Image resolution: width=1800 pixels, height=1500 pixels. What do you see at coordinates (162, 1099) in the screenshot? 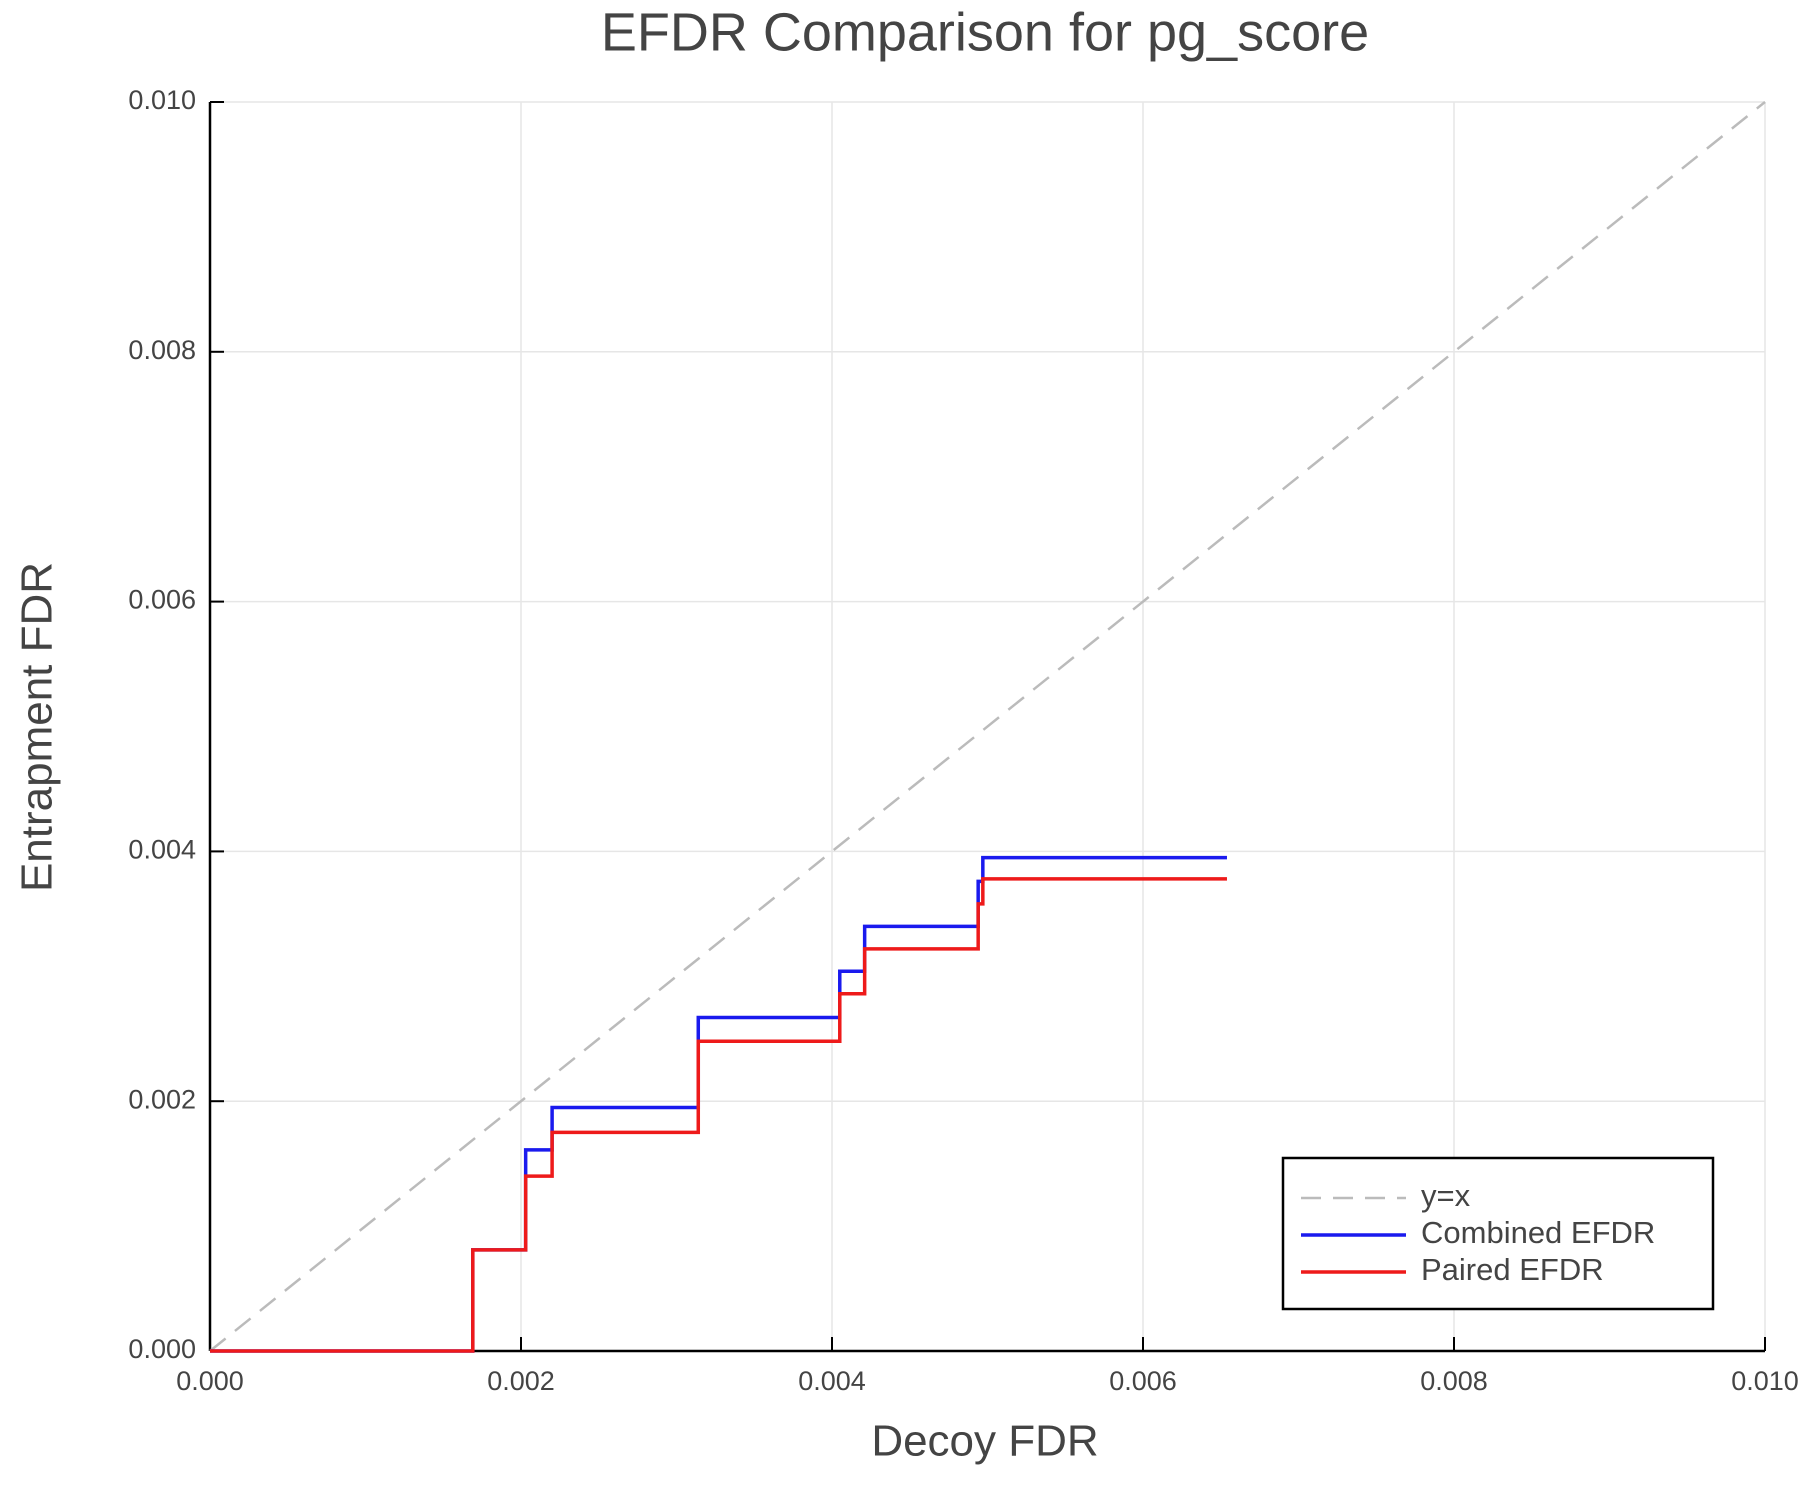
I see `y-tick-label: 0.002` at bounding box center [162, 1099].